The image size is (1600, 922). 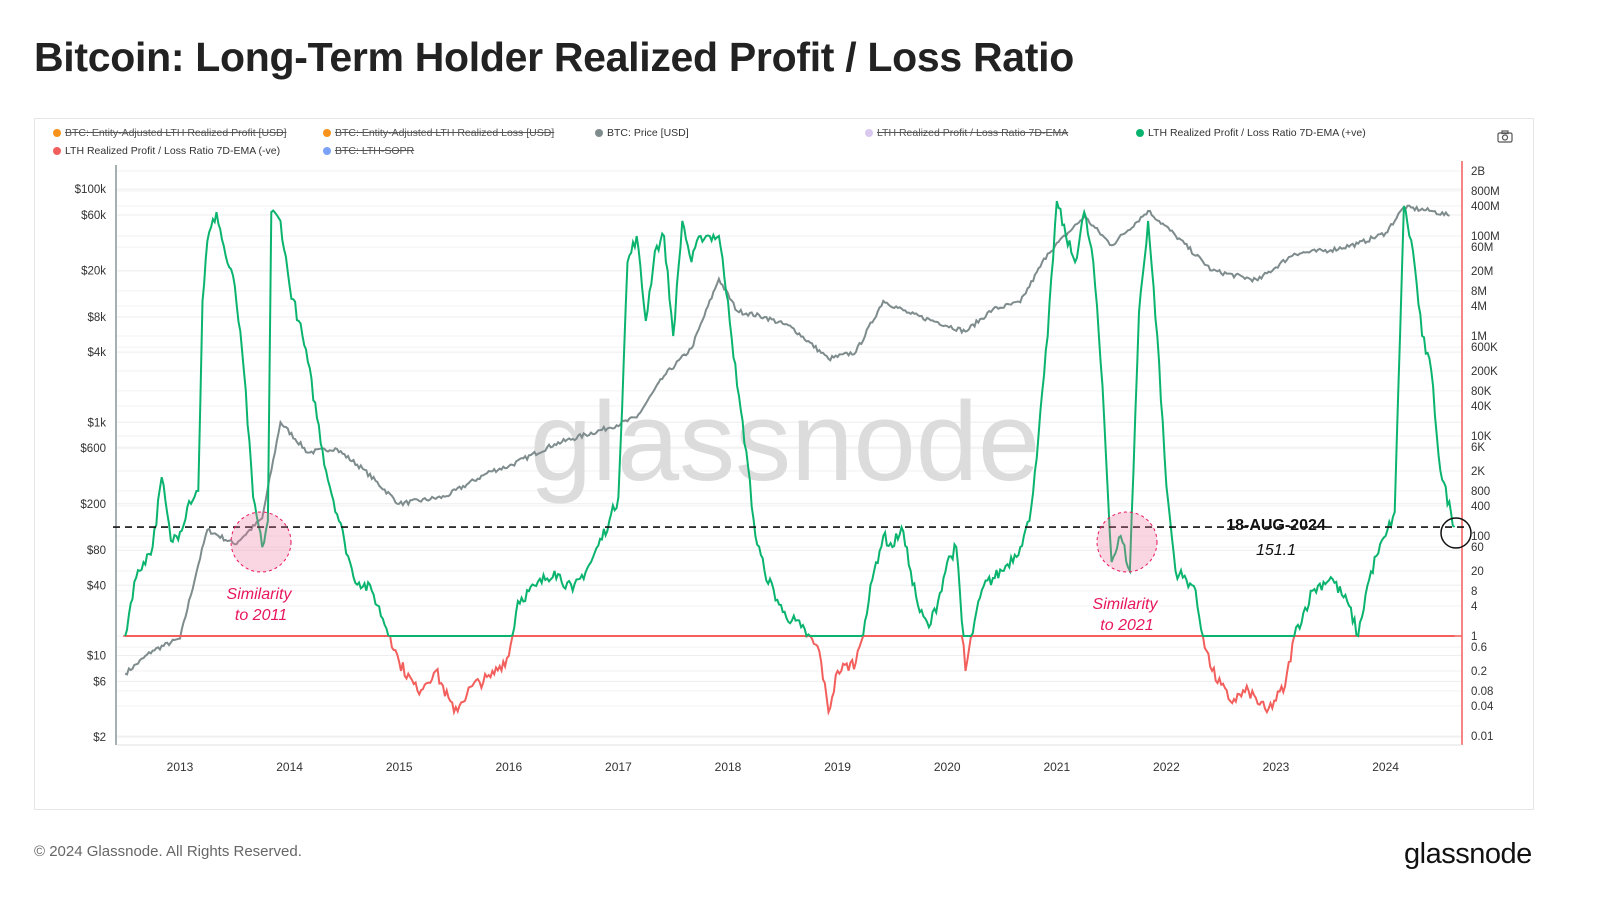 What do you see at coordinates (180, 767) in the screenshot?
I see `x-axis-tick-label: 2013` at bounding box center [180, 767].